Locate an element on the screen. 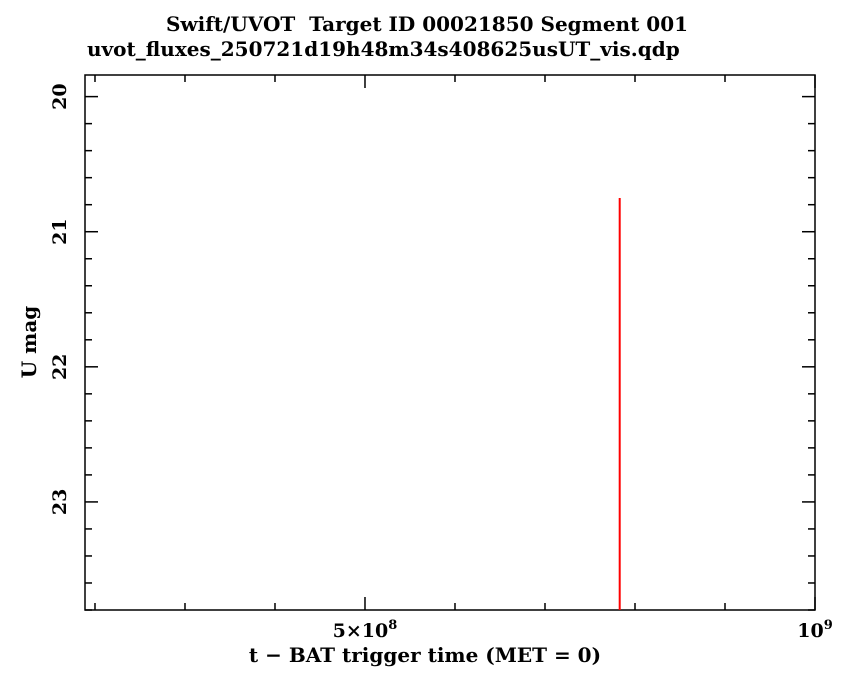 The height and width of the screenshot is (680, 850). y-tick-label: 20 is located at coordinates (60, 96).